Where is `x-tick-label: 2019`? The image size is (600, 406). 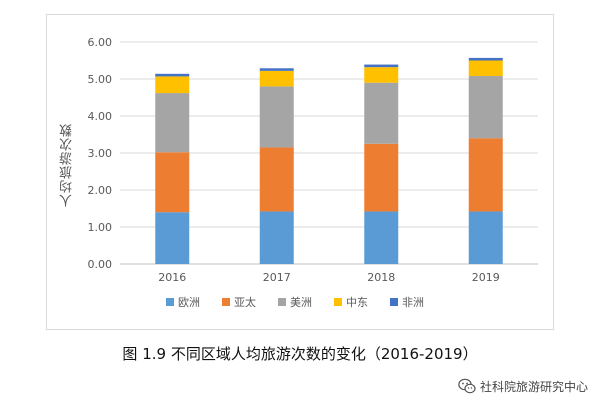 x-tick-label: 2019 is located at coordinates (486, 277).